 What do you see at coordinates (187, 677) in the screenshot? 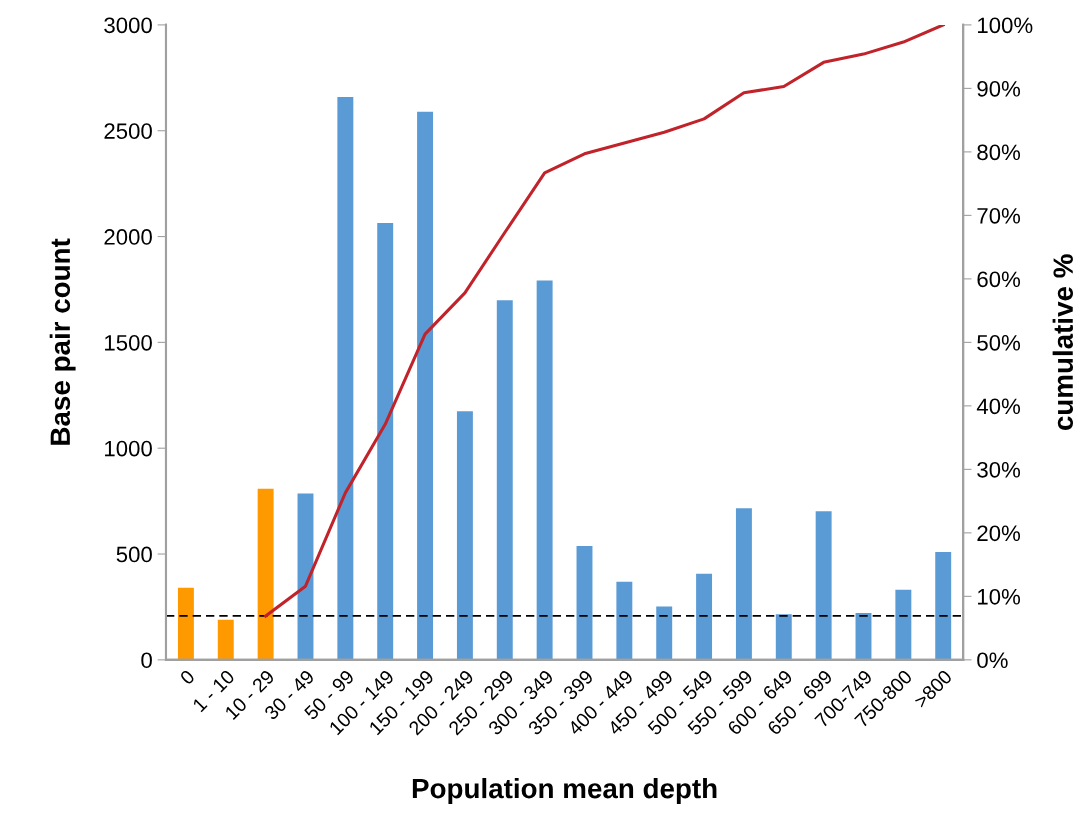
I see `x-tick-label: 0` at bounding box center [187, 677].